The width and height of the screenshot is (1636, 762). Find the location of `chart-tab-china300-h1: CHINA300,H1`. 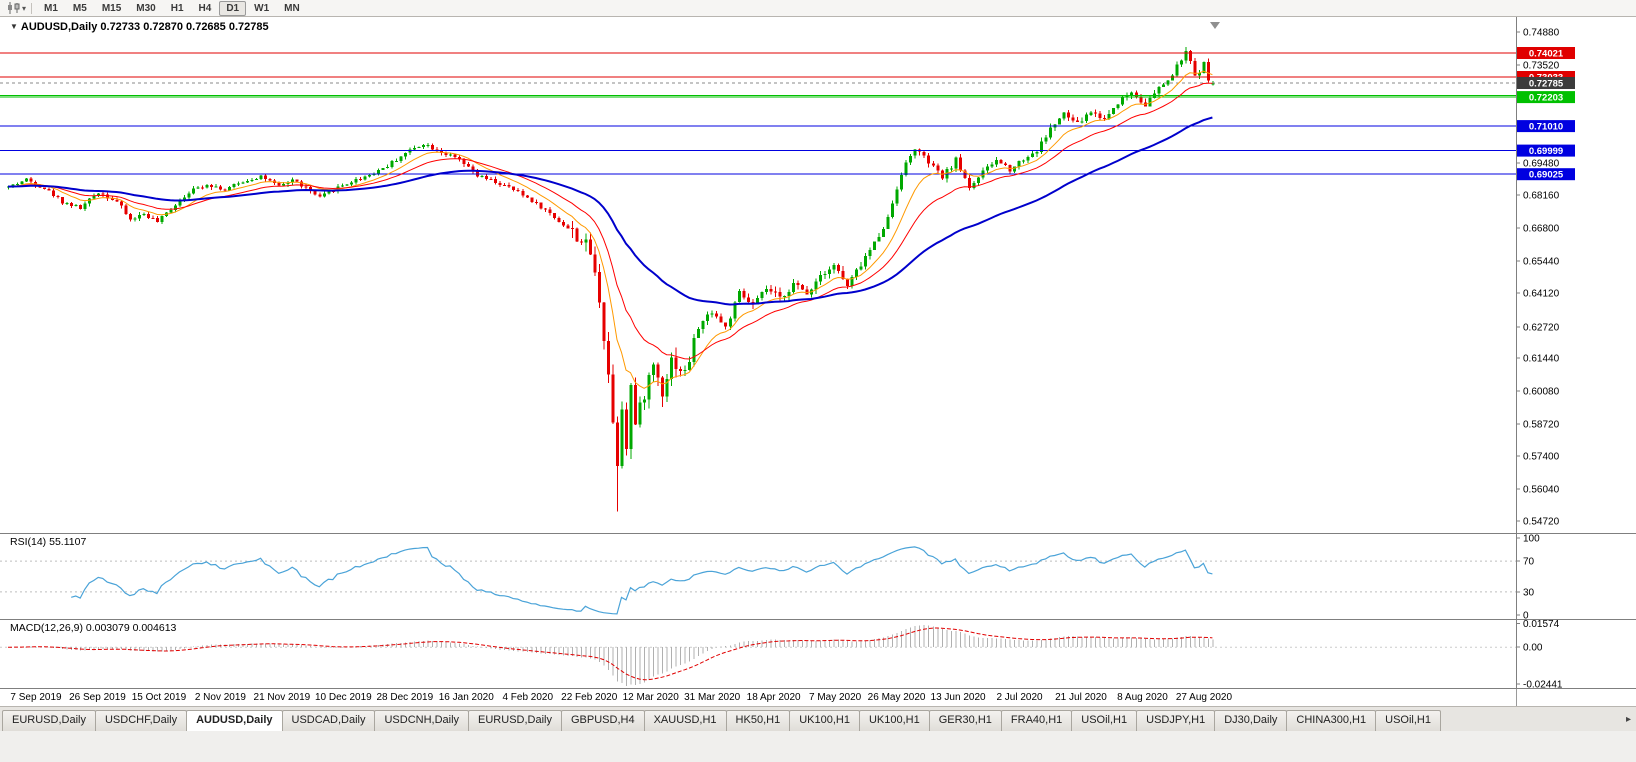

chart-tab-china300-h1: CHINA300,H1 is located at coordinates (1331, 720).